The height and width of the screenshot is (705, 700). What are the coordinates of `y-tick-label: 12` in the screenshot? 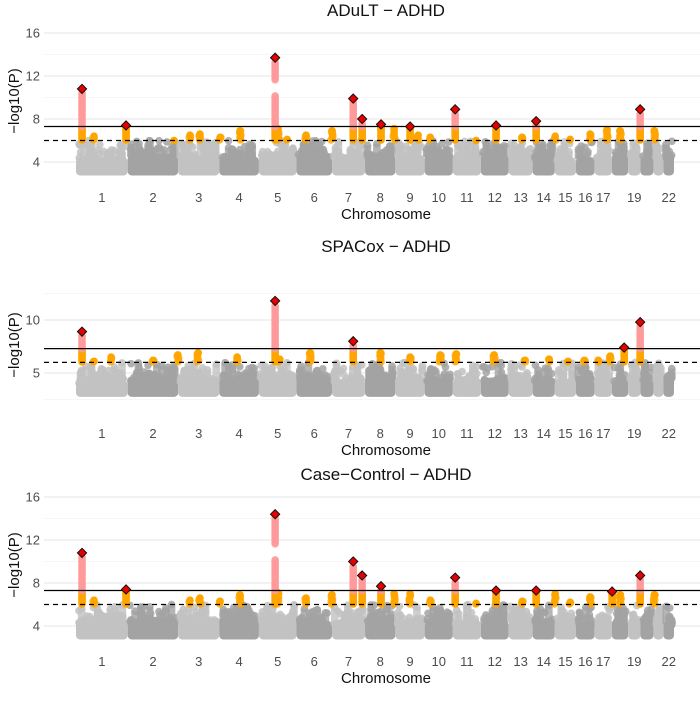 It's located at (33, 540).